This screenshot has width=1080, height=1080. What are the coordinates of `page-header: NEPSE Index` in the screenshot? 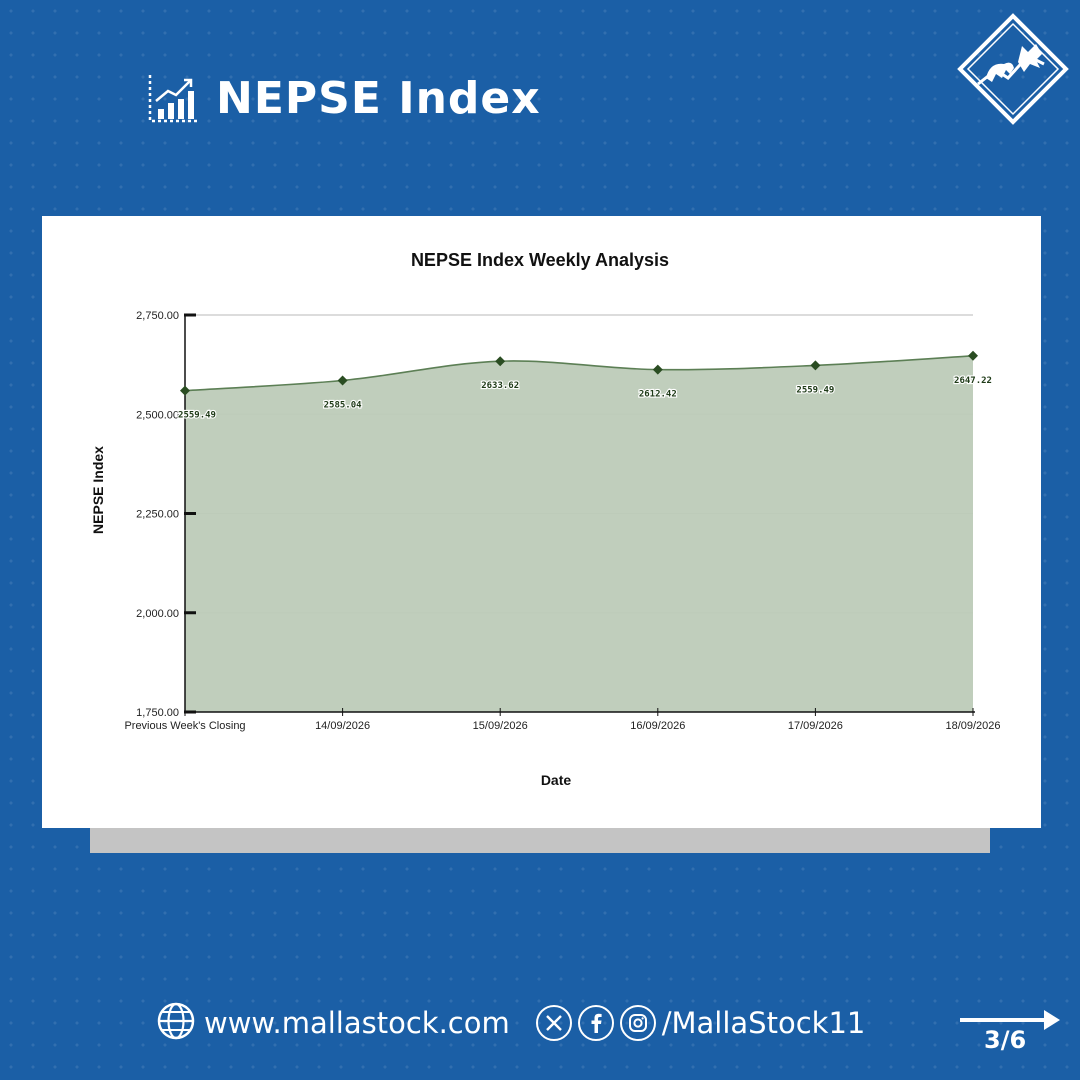 It's located at (344, 98).